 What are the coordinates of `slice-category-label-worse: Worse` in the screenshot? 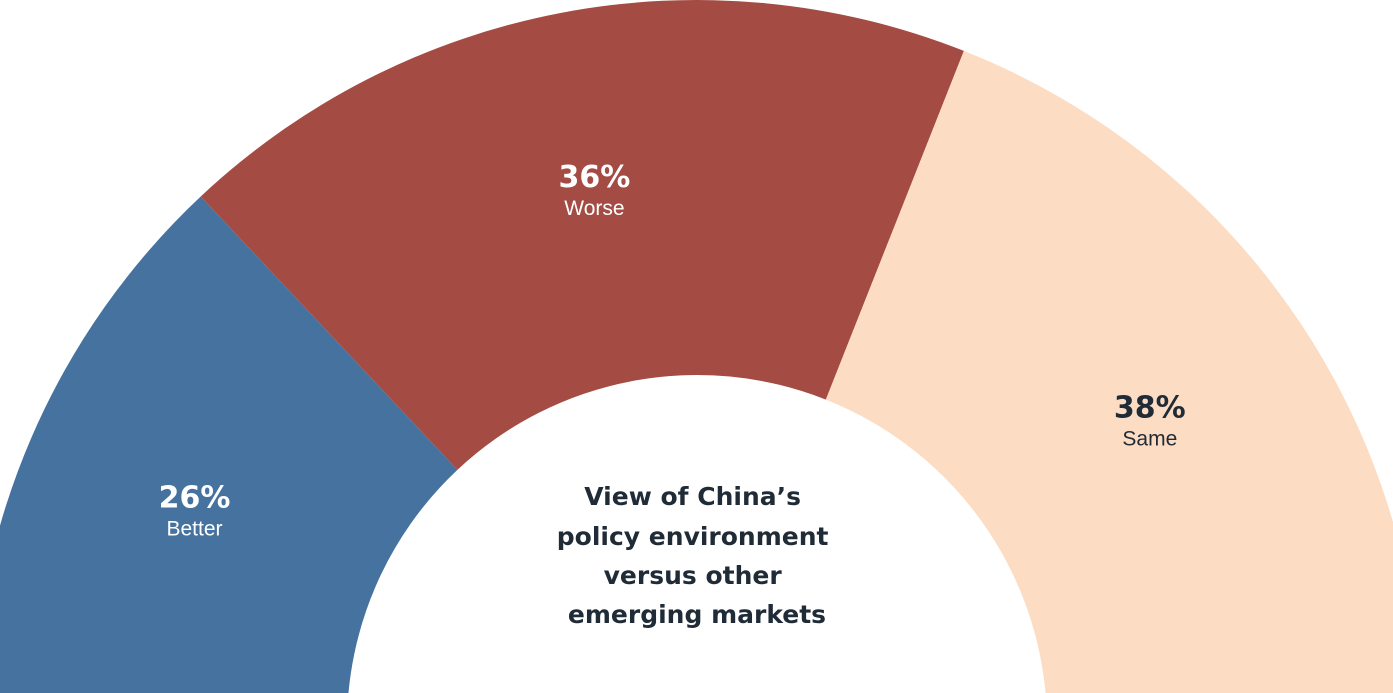 It's located at (594, 208).